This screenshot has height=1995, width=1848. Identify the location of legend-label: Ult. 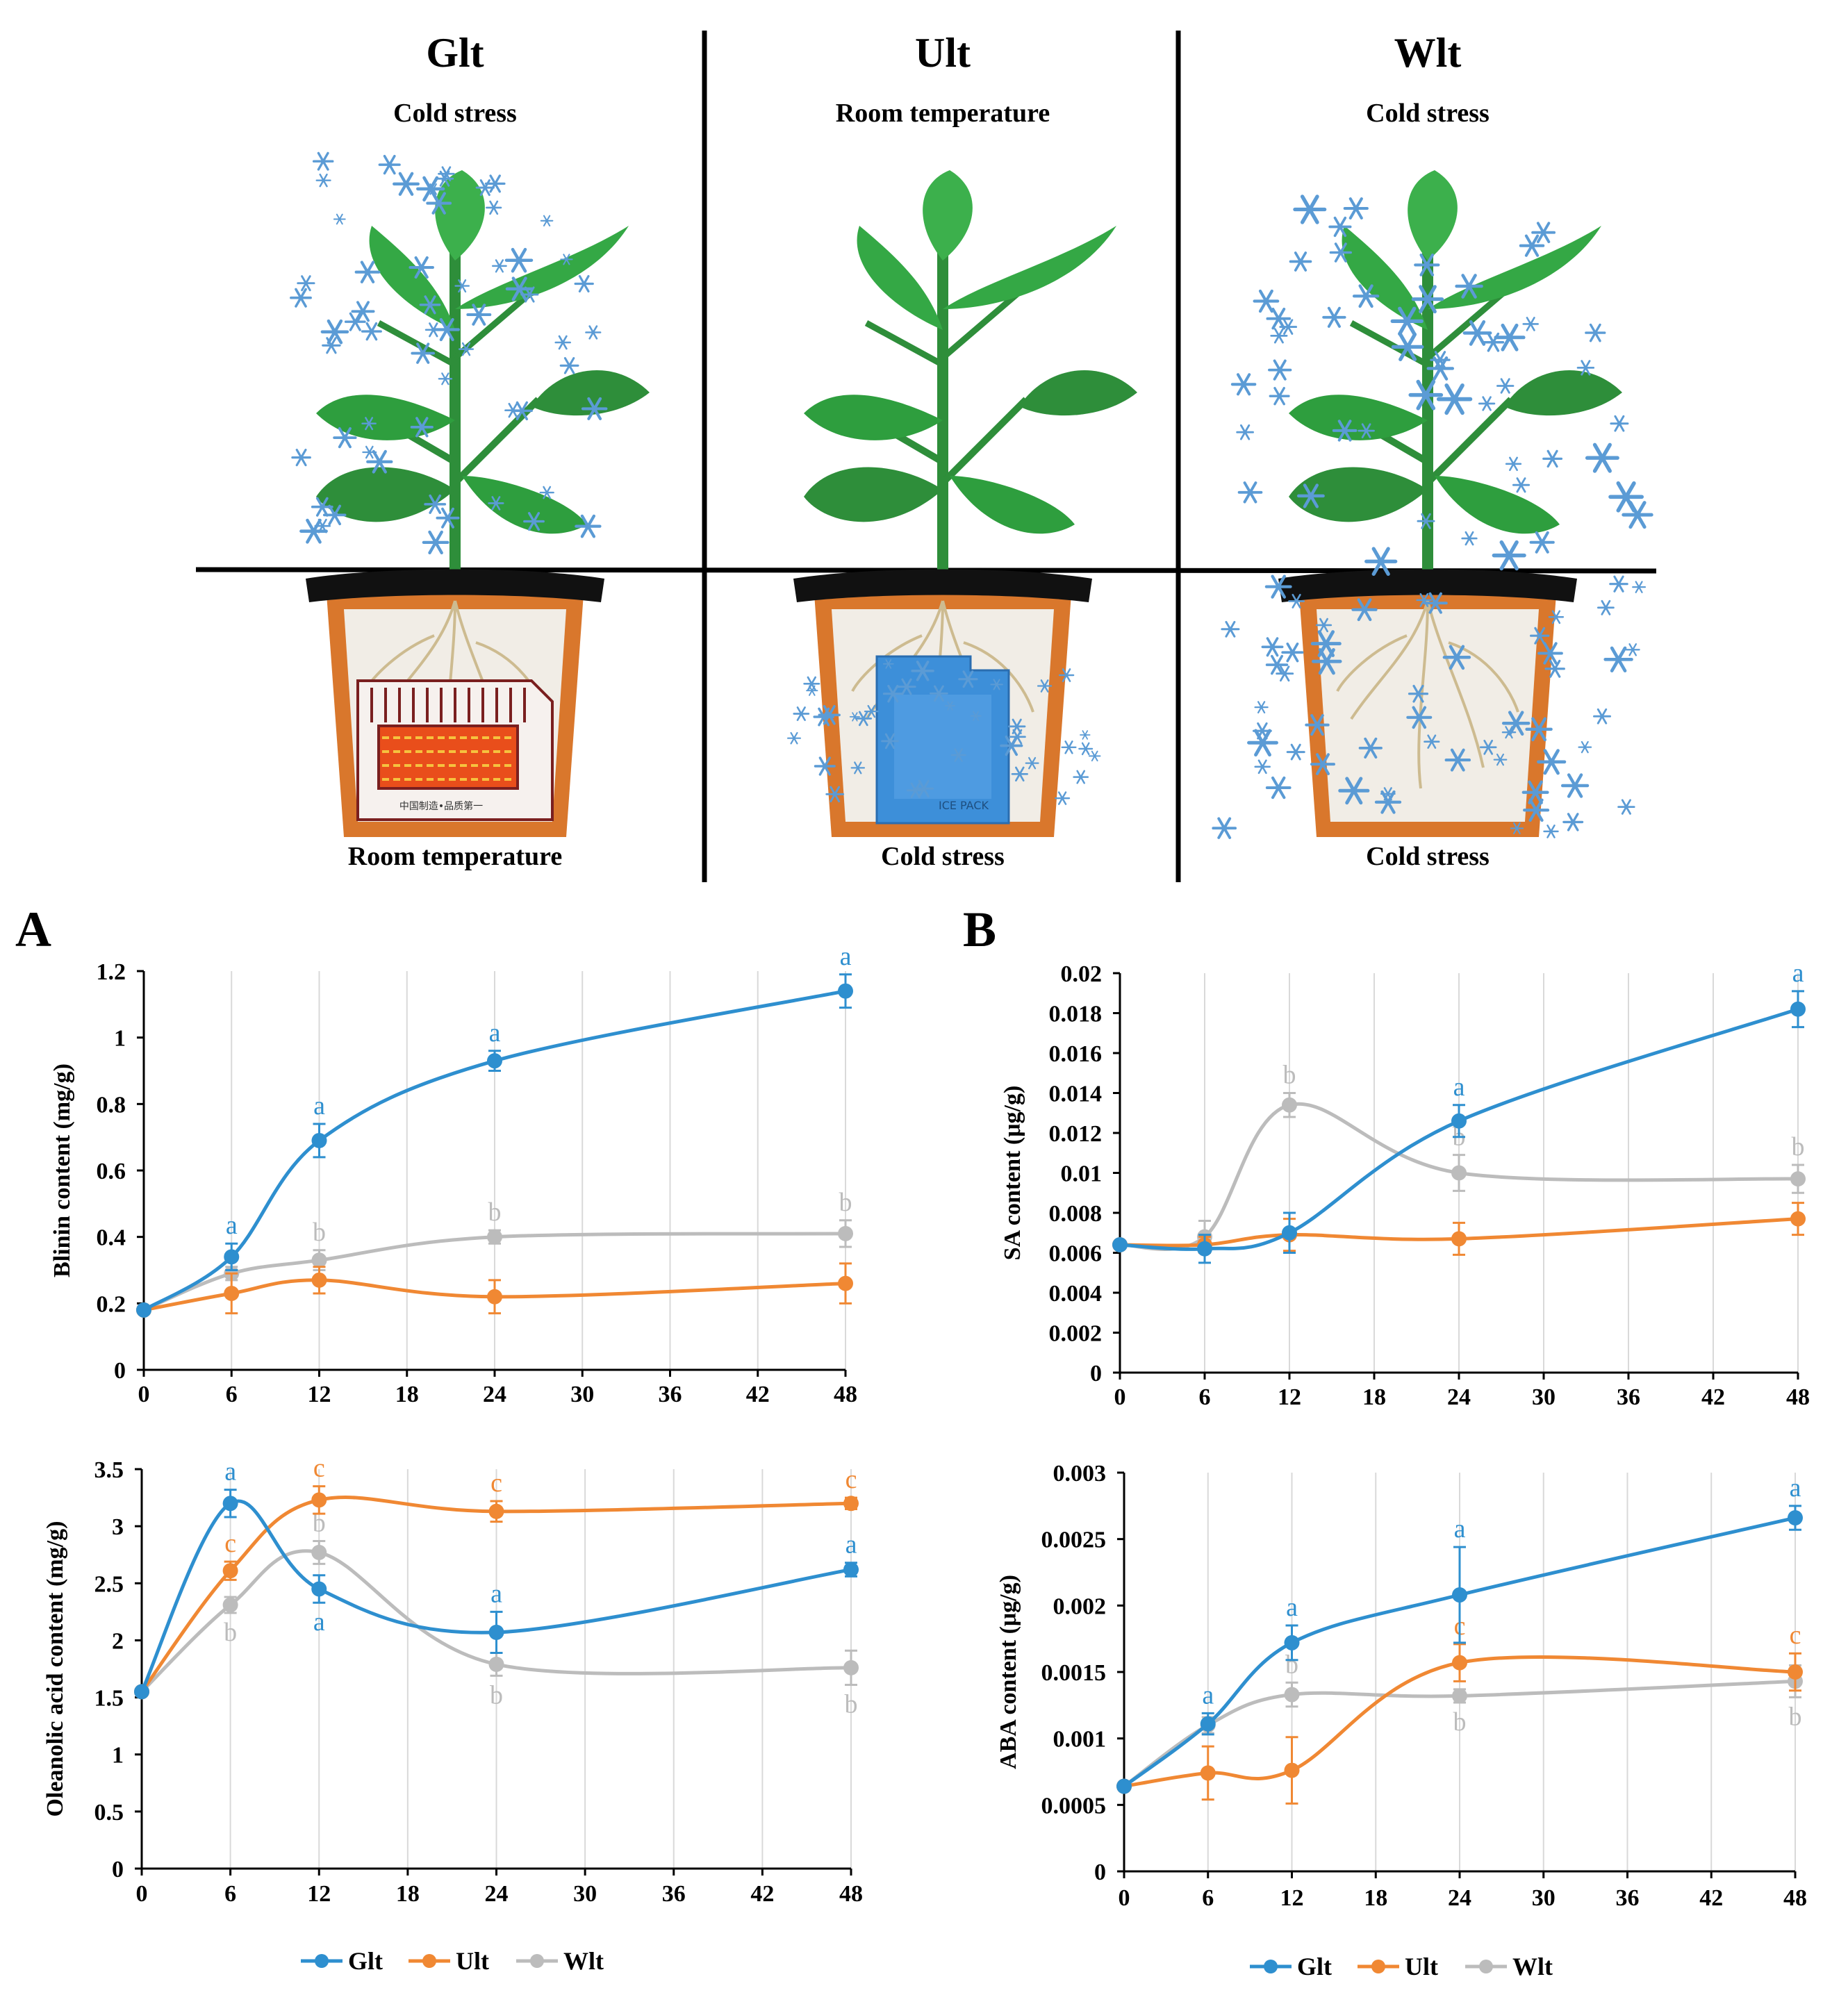
(1422, 1967).